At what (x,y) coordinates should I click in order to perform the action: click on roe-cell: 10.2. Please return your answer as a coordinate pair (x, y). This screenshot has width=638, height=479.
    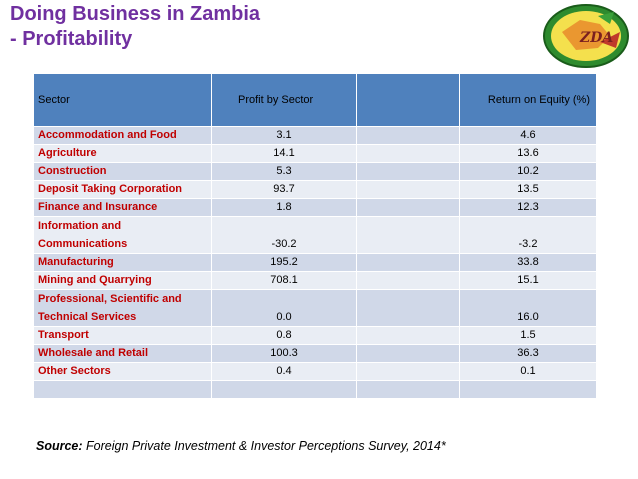
    Looking at the image, I should click on (528, 171).